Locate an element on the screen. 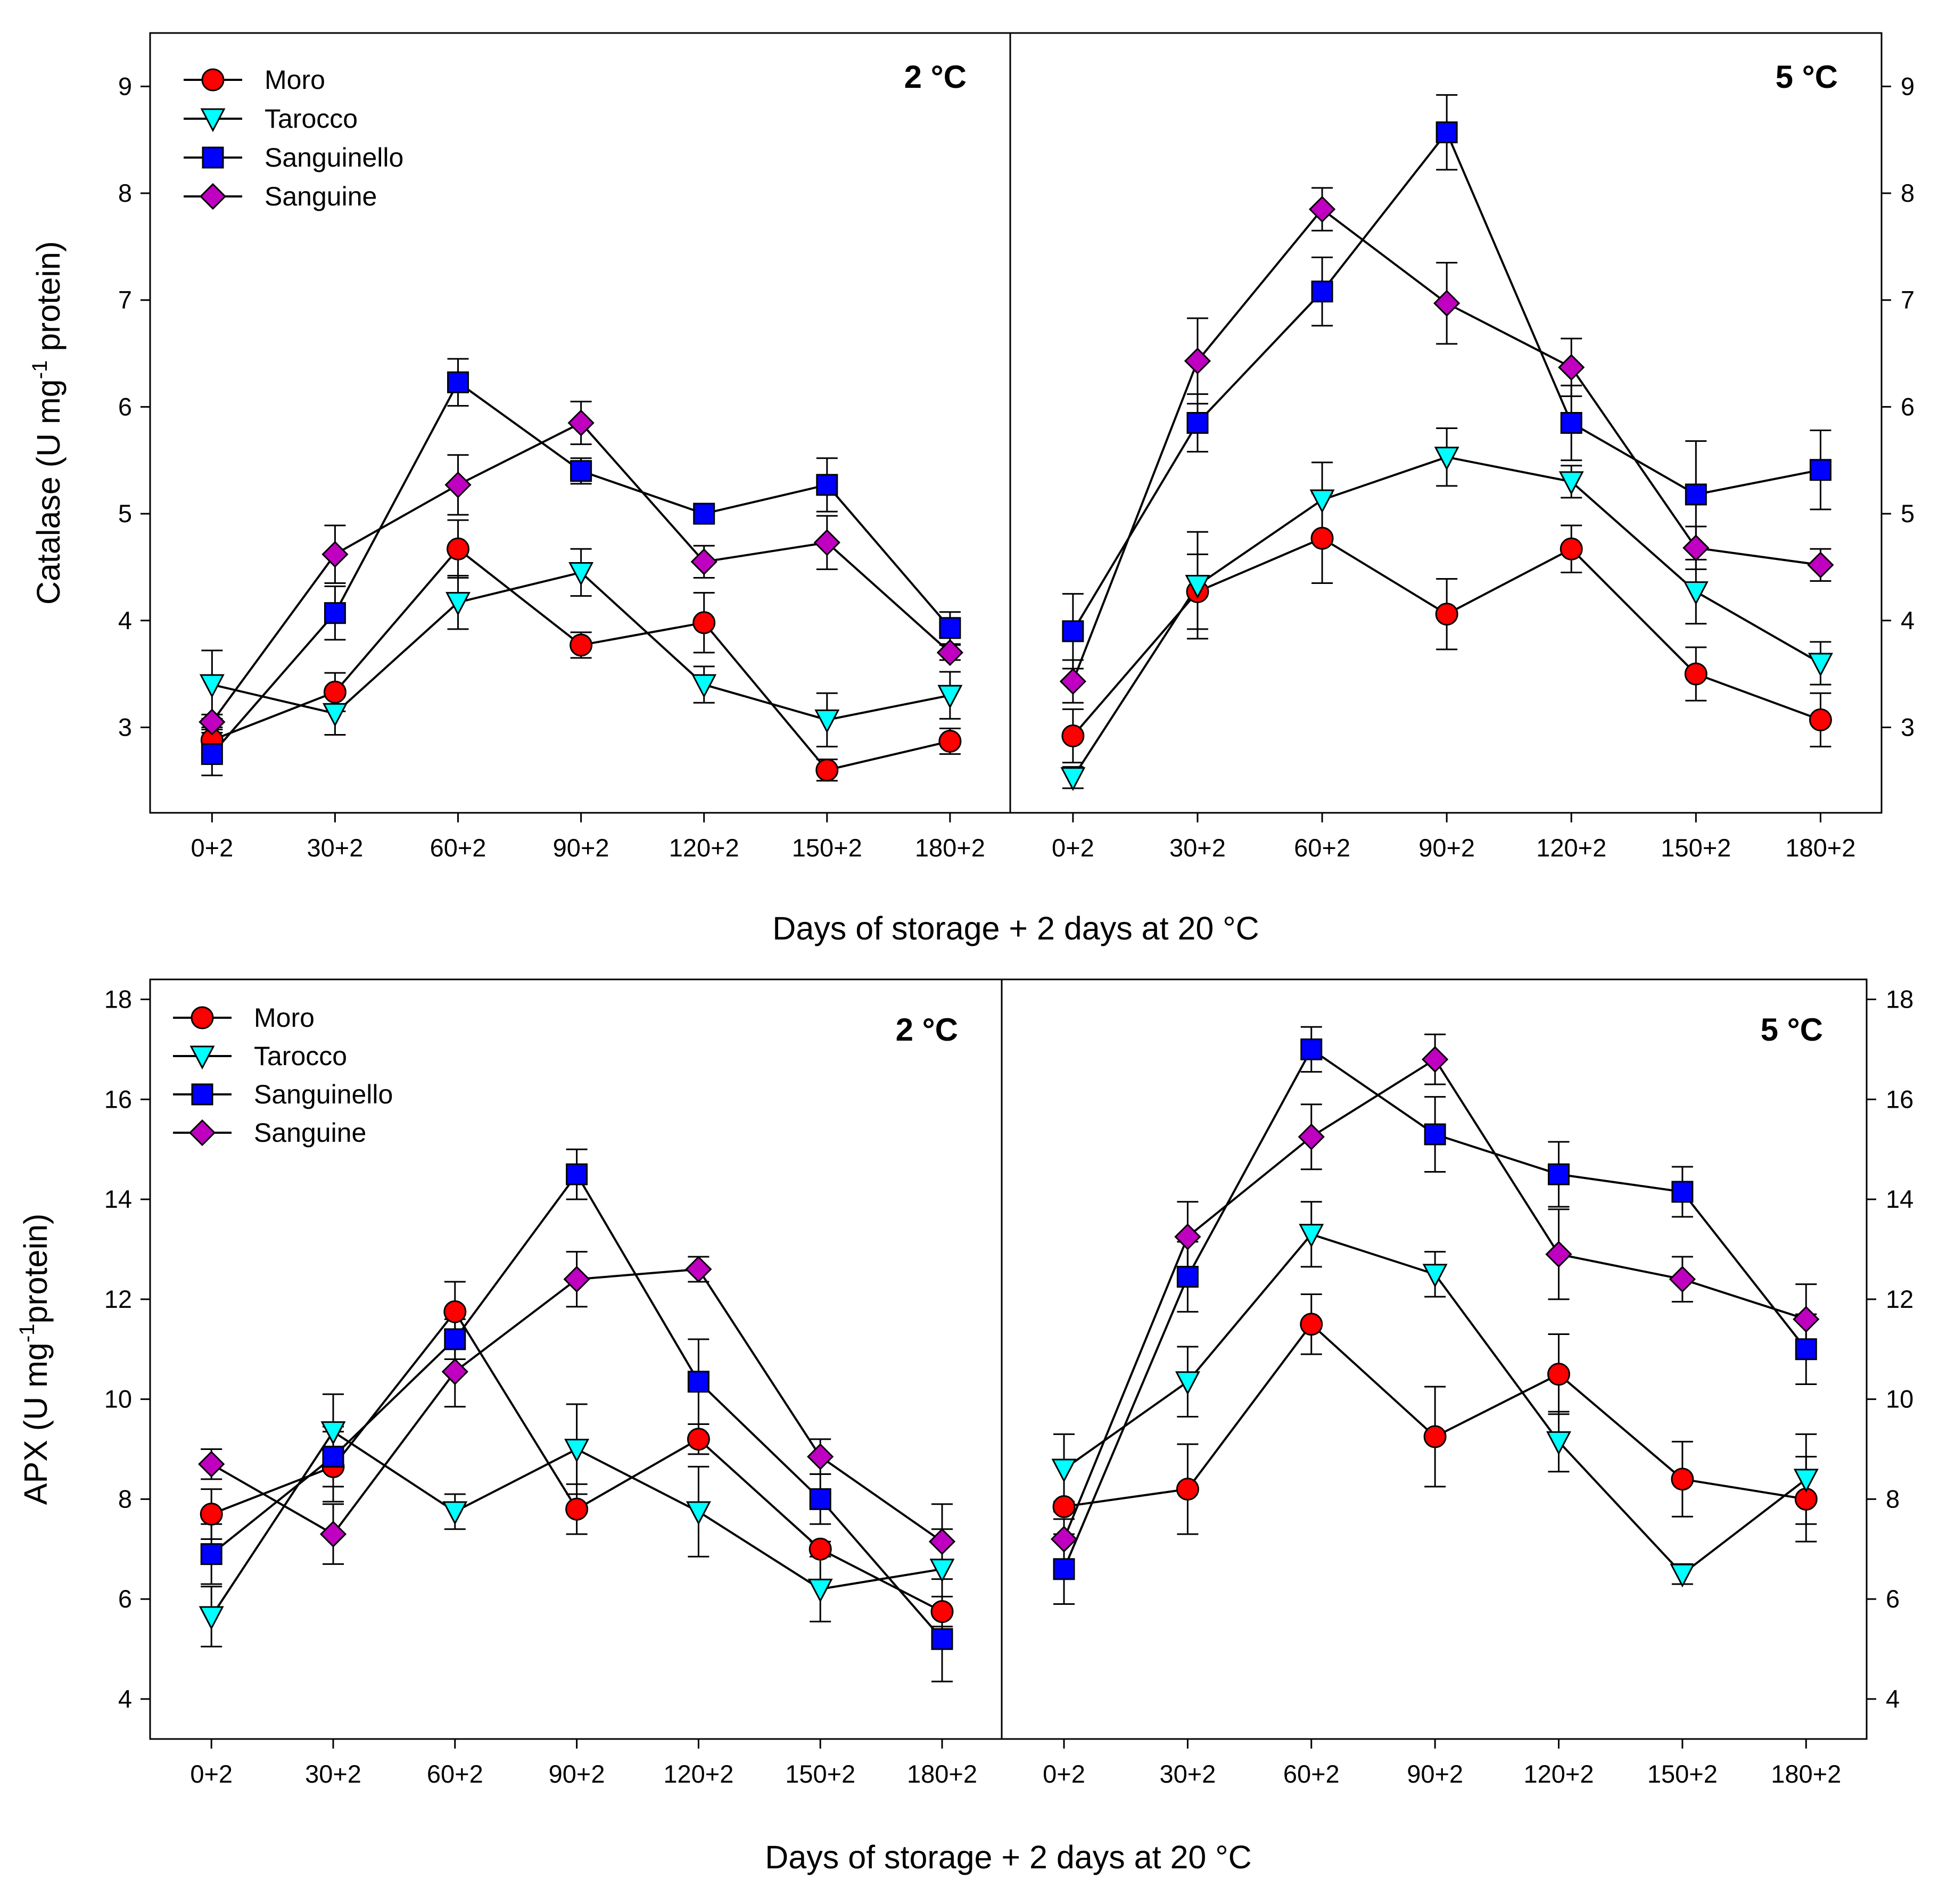  catalase-ytick-label-right: 4 is located at coordinates (1908, 620).